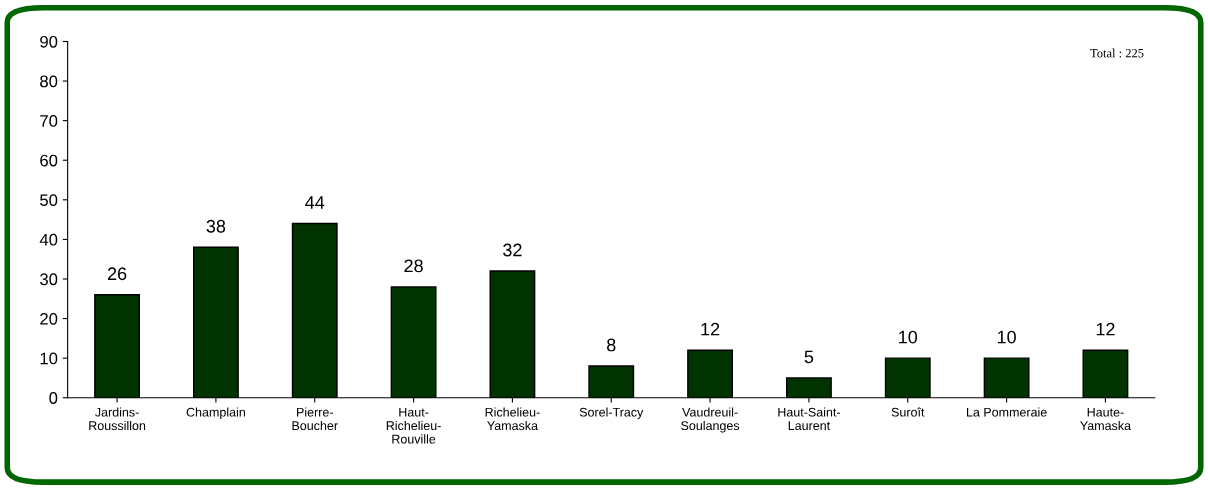 Image resolution: width=1208 pixels, height=488 pixels. I want to click on x-tick-label: Suroît, so click(908, 412).